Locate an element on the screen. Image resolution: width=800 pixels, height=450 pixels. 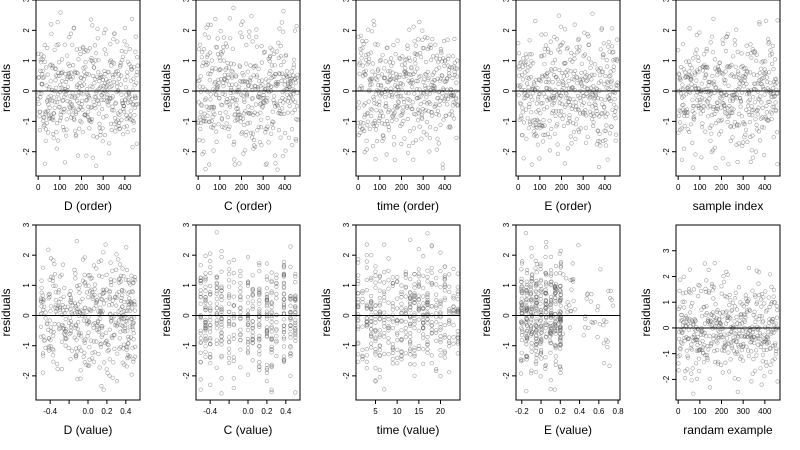
x-tick-label: 0 is located at coordinates (541, 411).